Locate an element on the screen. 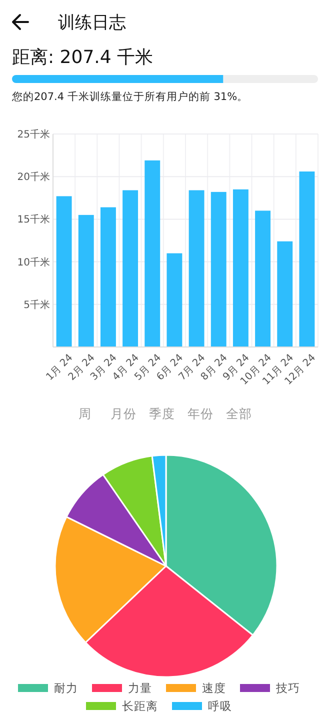 This screenshot has width=332, height=720. text: 全部 is located at coordinates (239, 413).